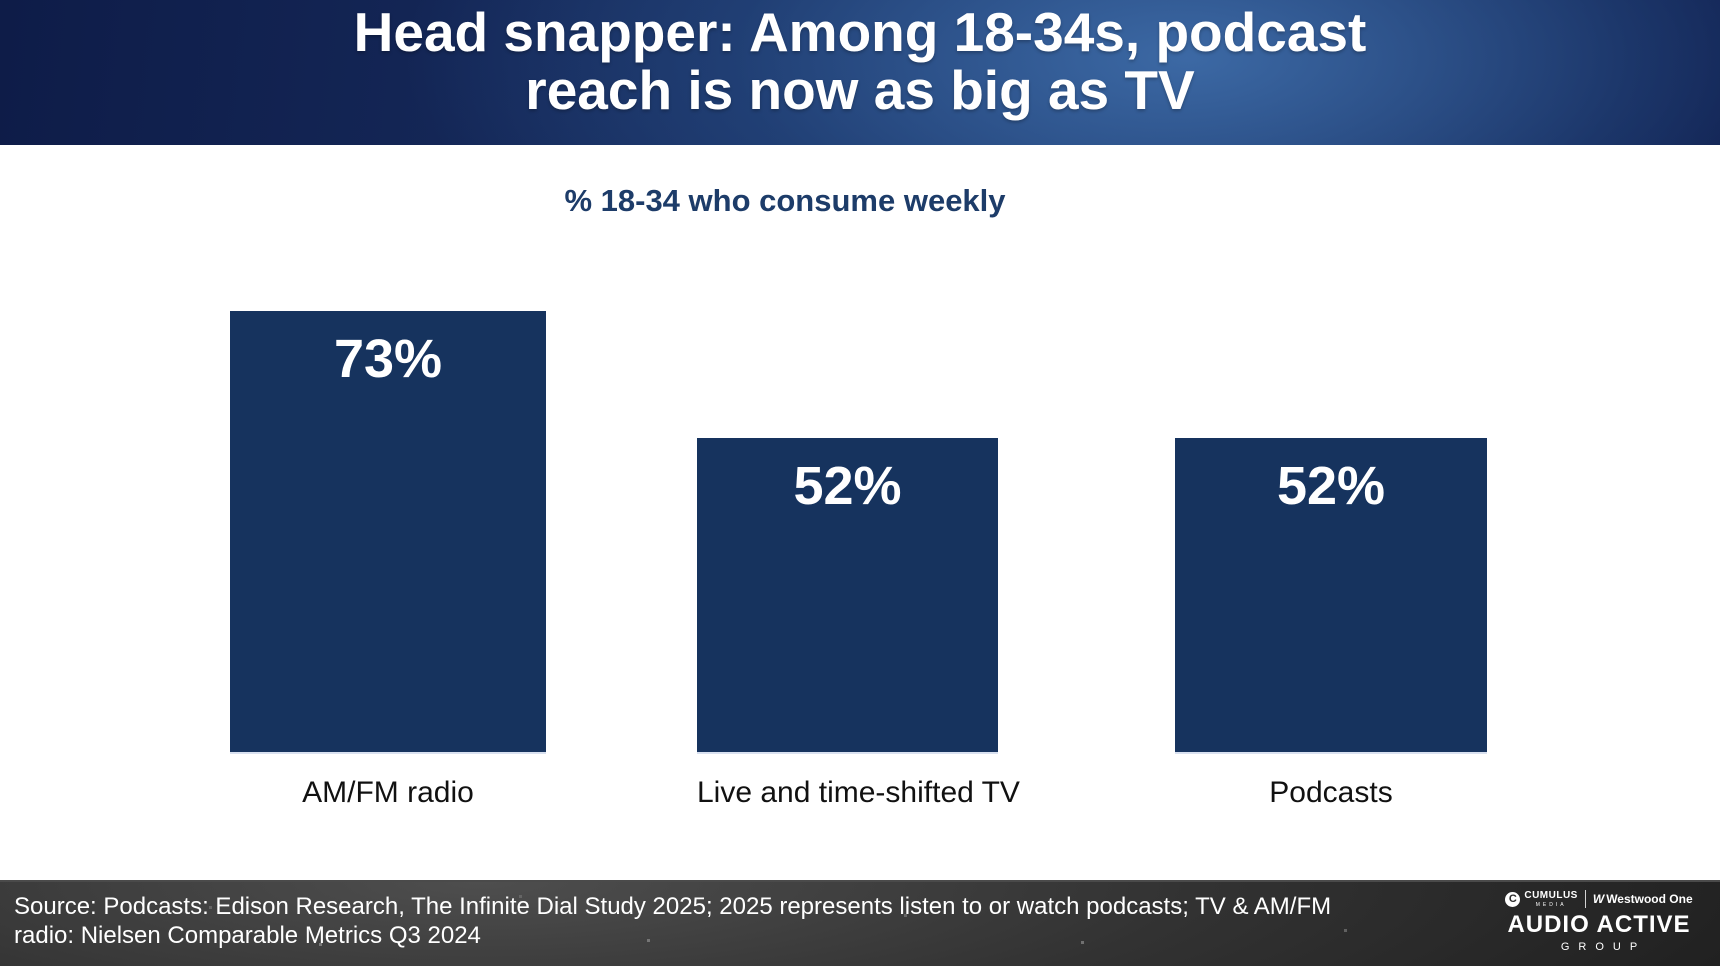  Describe the element at coordinates (388, 531) in the screenshot. I see `bar-amfm-radio: 73%` at that location.